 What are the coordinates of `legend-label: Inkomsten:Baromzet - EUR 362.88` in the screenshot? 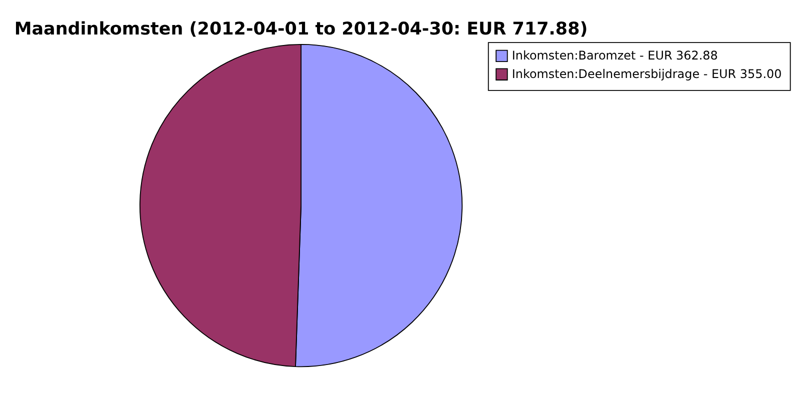 It's located at (615, 55).